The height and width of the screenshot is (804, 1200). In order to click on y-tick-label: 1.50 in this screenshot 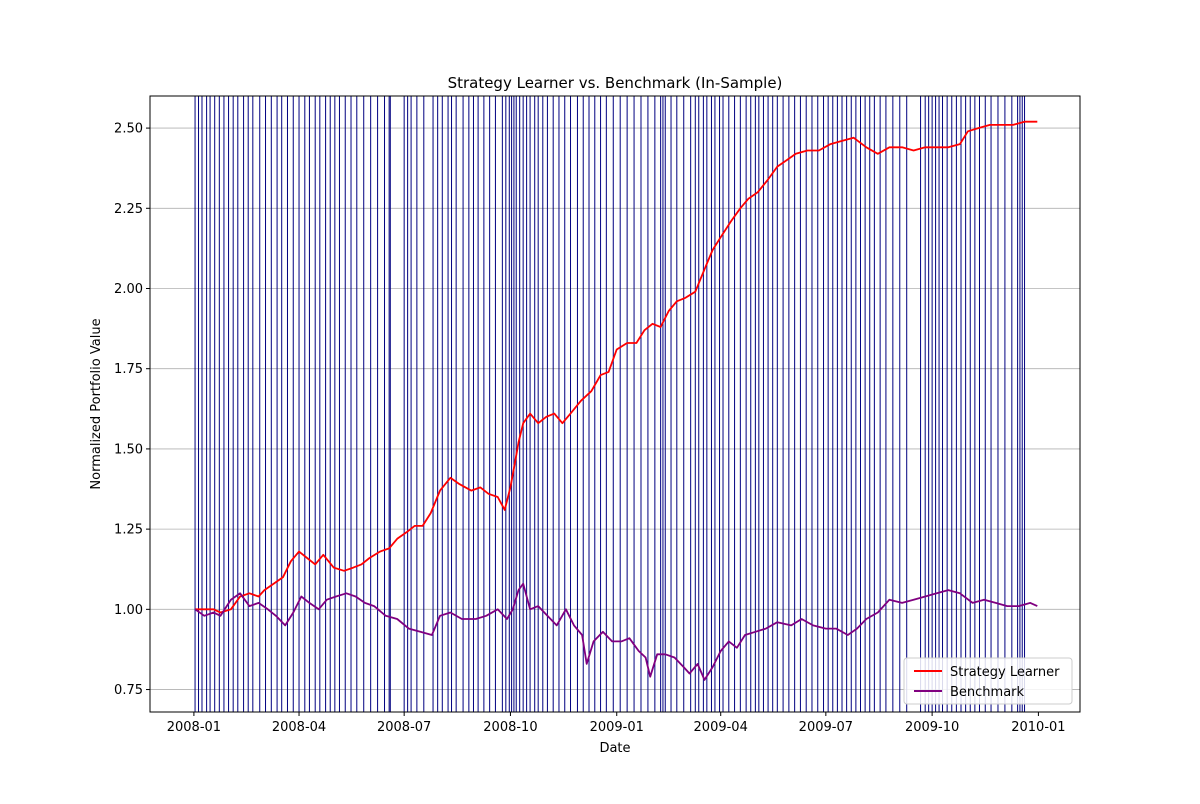, I will do `click(128, 449)`.